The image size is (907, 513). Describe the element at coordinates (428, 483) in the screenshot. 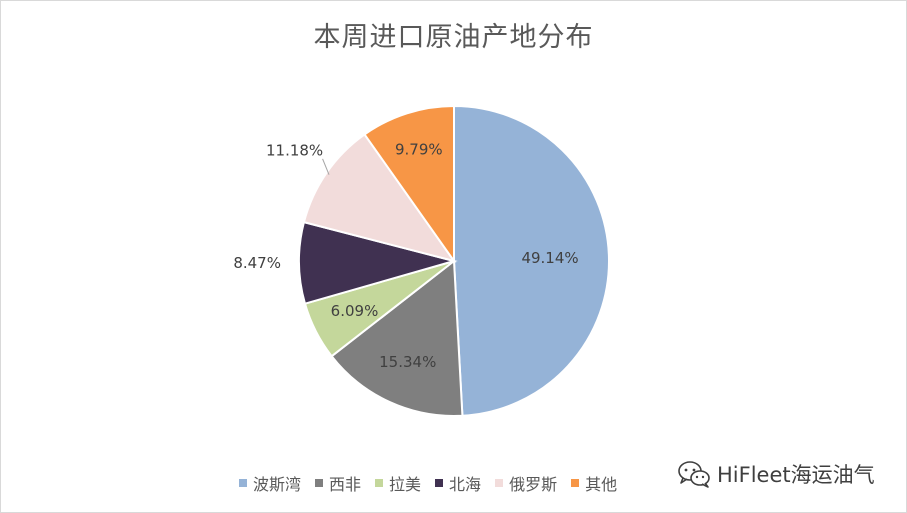

I see `chart-legend: 波斯湾 西非 拉美 北海 俄罗斯 其他` at that location.